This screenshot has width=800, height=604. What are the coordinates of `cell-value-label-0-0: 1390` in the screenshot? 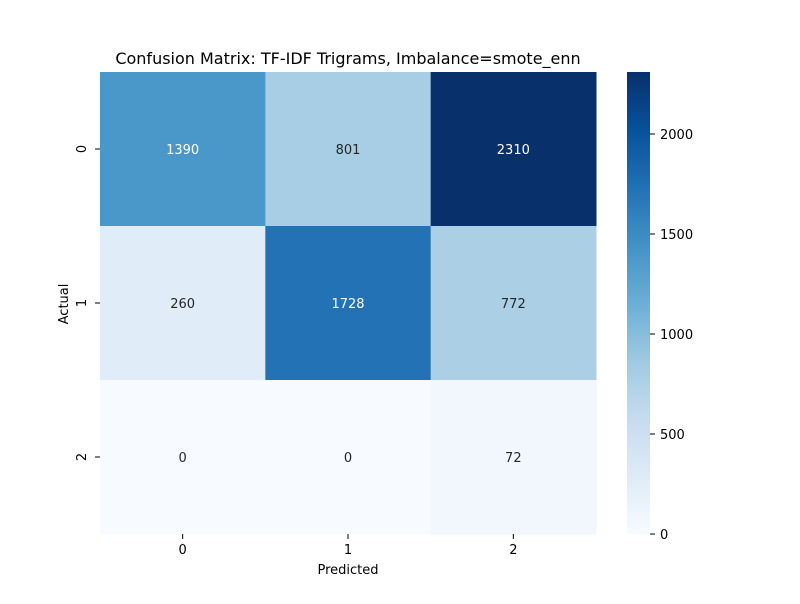 It's located at (182, 150).